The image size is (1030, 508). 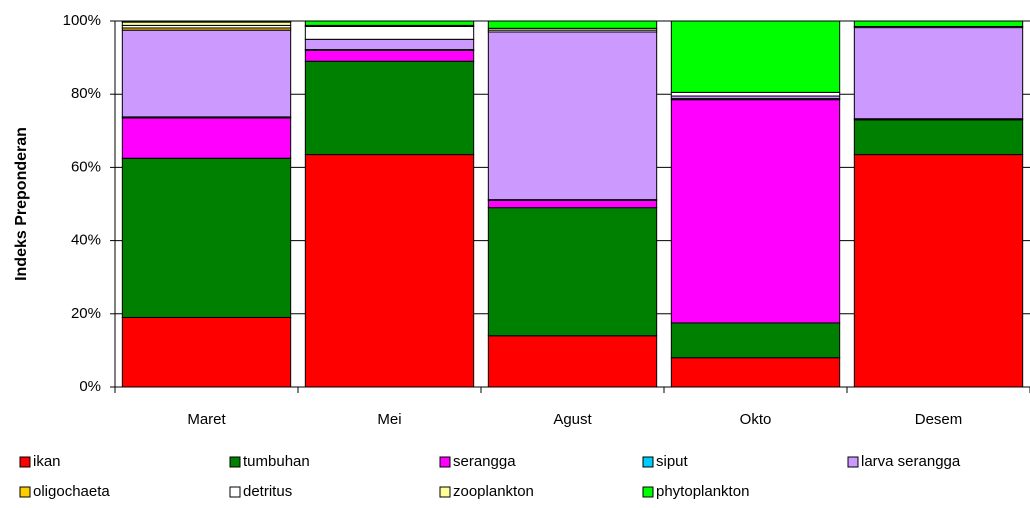 I want to click on x-tick-label: Mei, so click(x=389, y=419).